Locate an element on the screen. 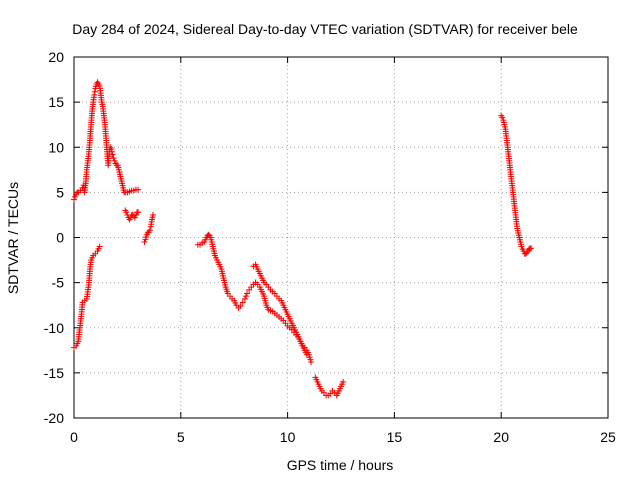 Image resolution: width=640 pixels, height=480 pixels. x-tick-label: 10 is located at coordinates (288, 437).